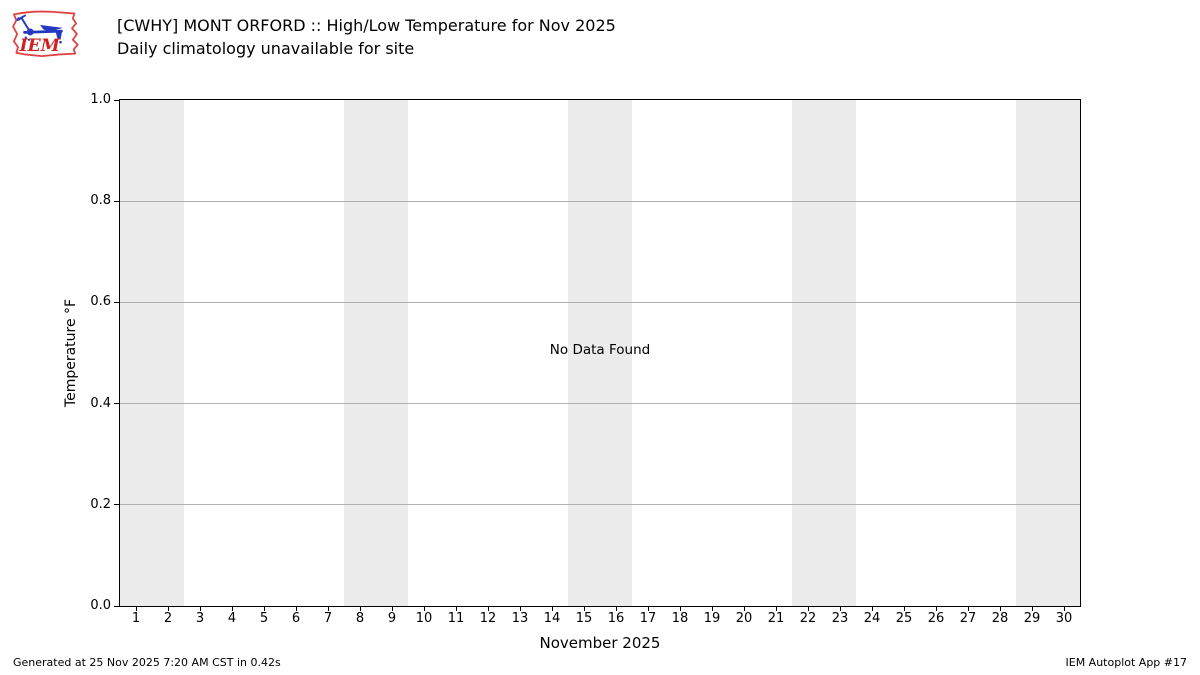 The width and height of the screenshot is (1200, 675). I want to click on iem-logo-text: IEM, so click(40, 46).